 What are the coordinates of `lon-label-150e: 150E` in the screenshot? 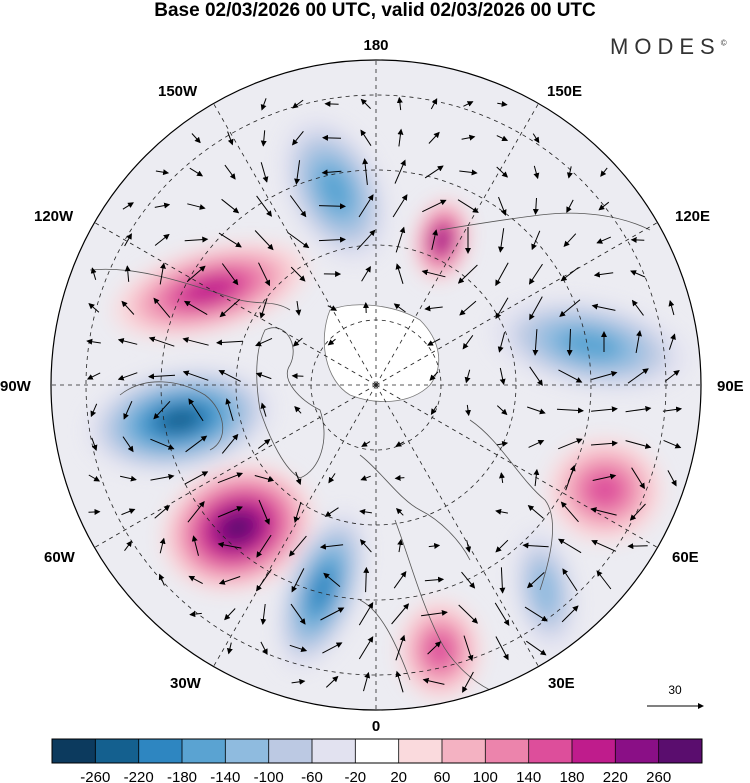 It's located at (564, 91).